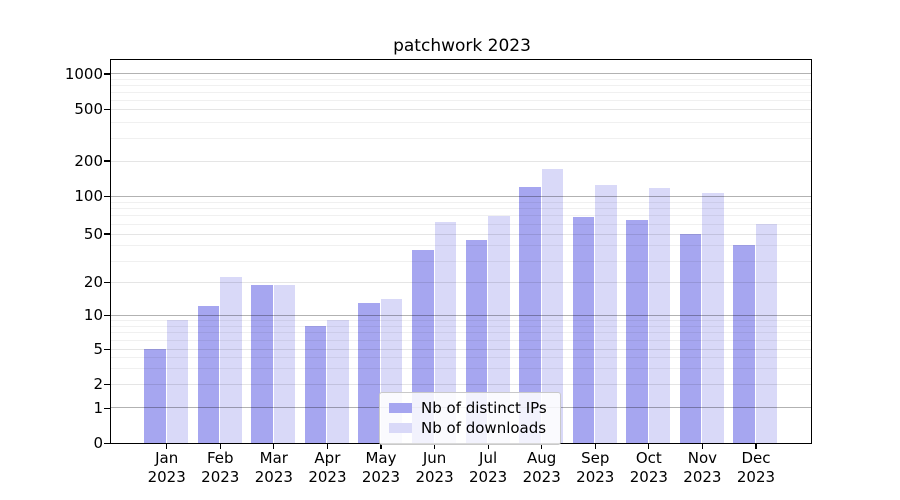  Describe the element at coordinates (488, 467) in the screenshot. I see `x-tick-label-jul: Jul 2023` at that location.